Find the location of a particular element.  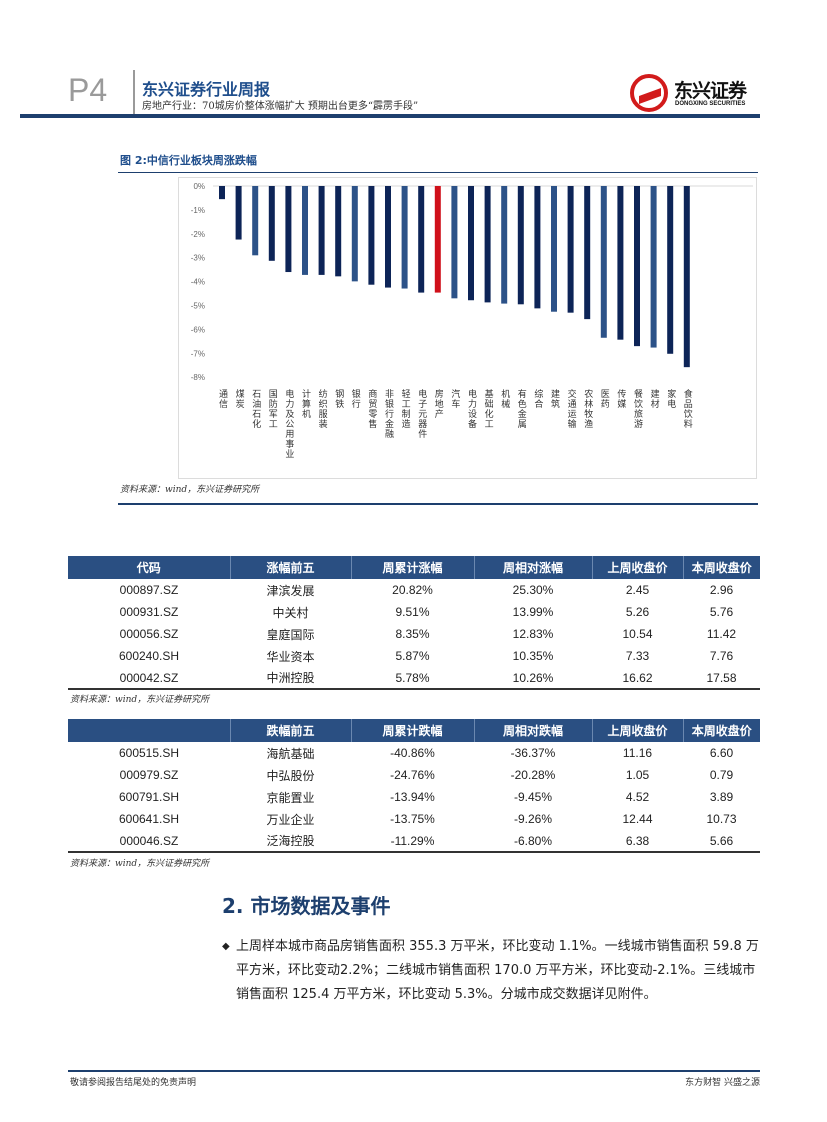

x-tick-label: 电子元器件 is located at coordinates (421, 413).